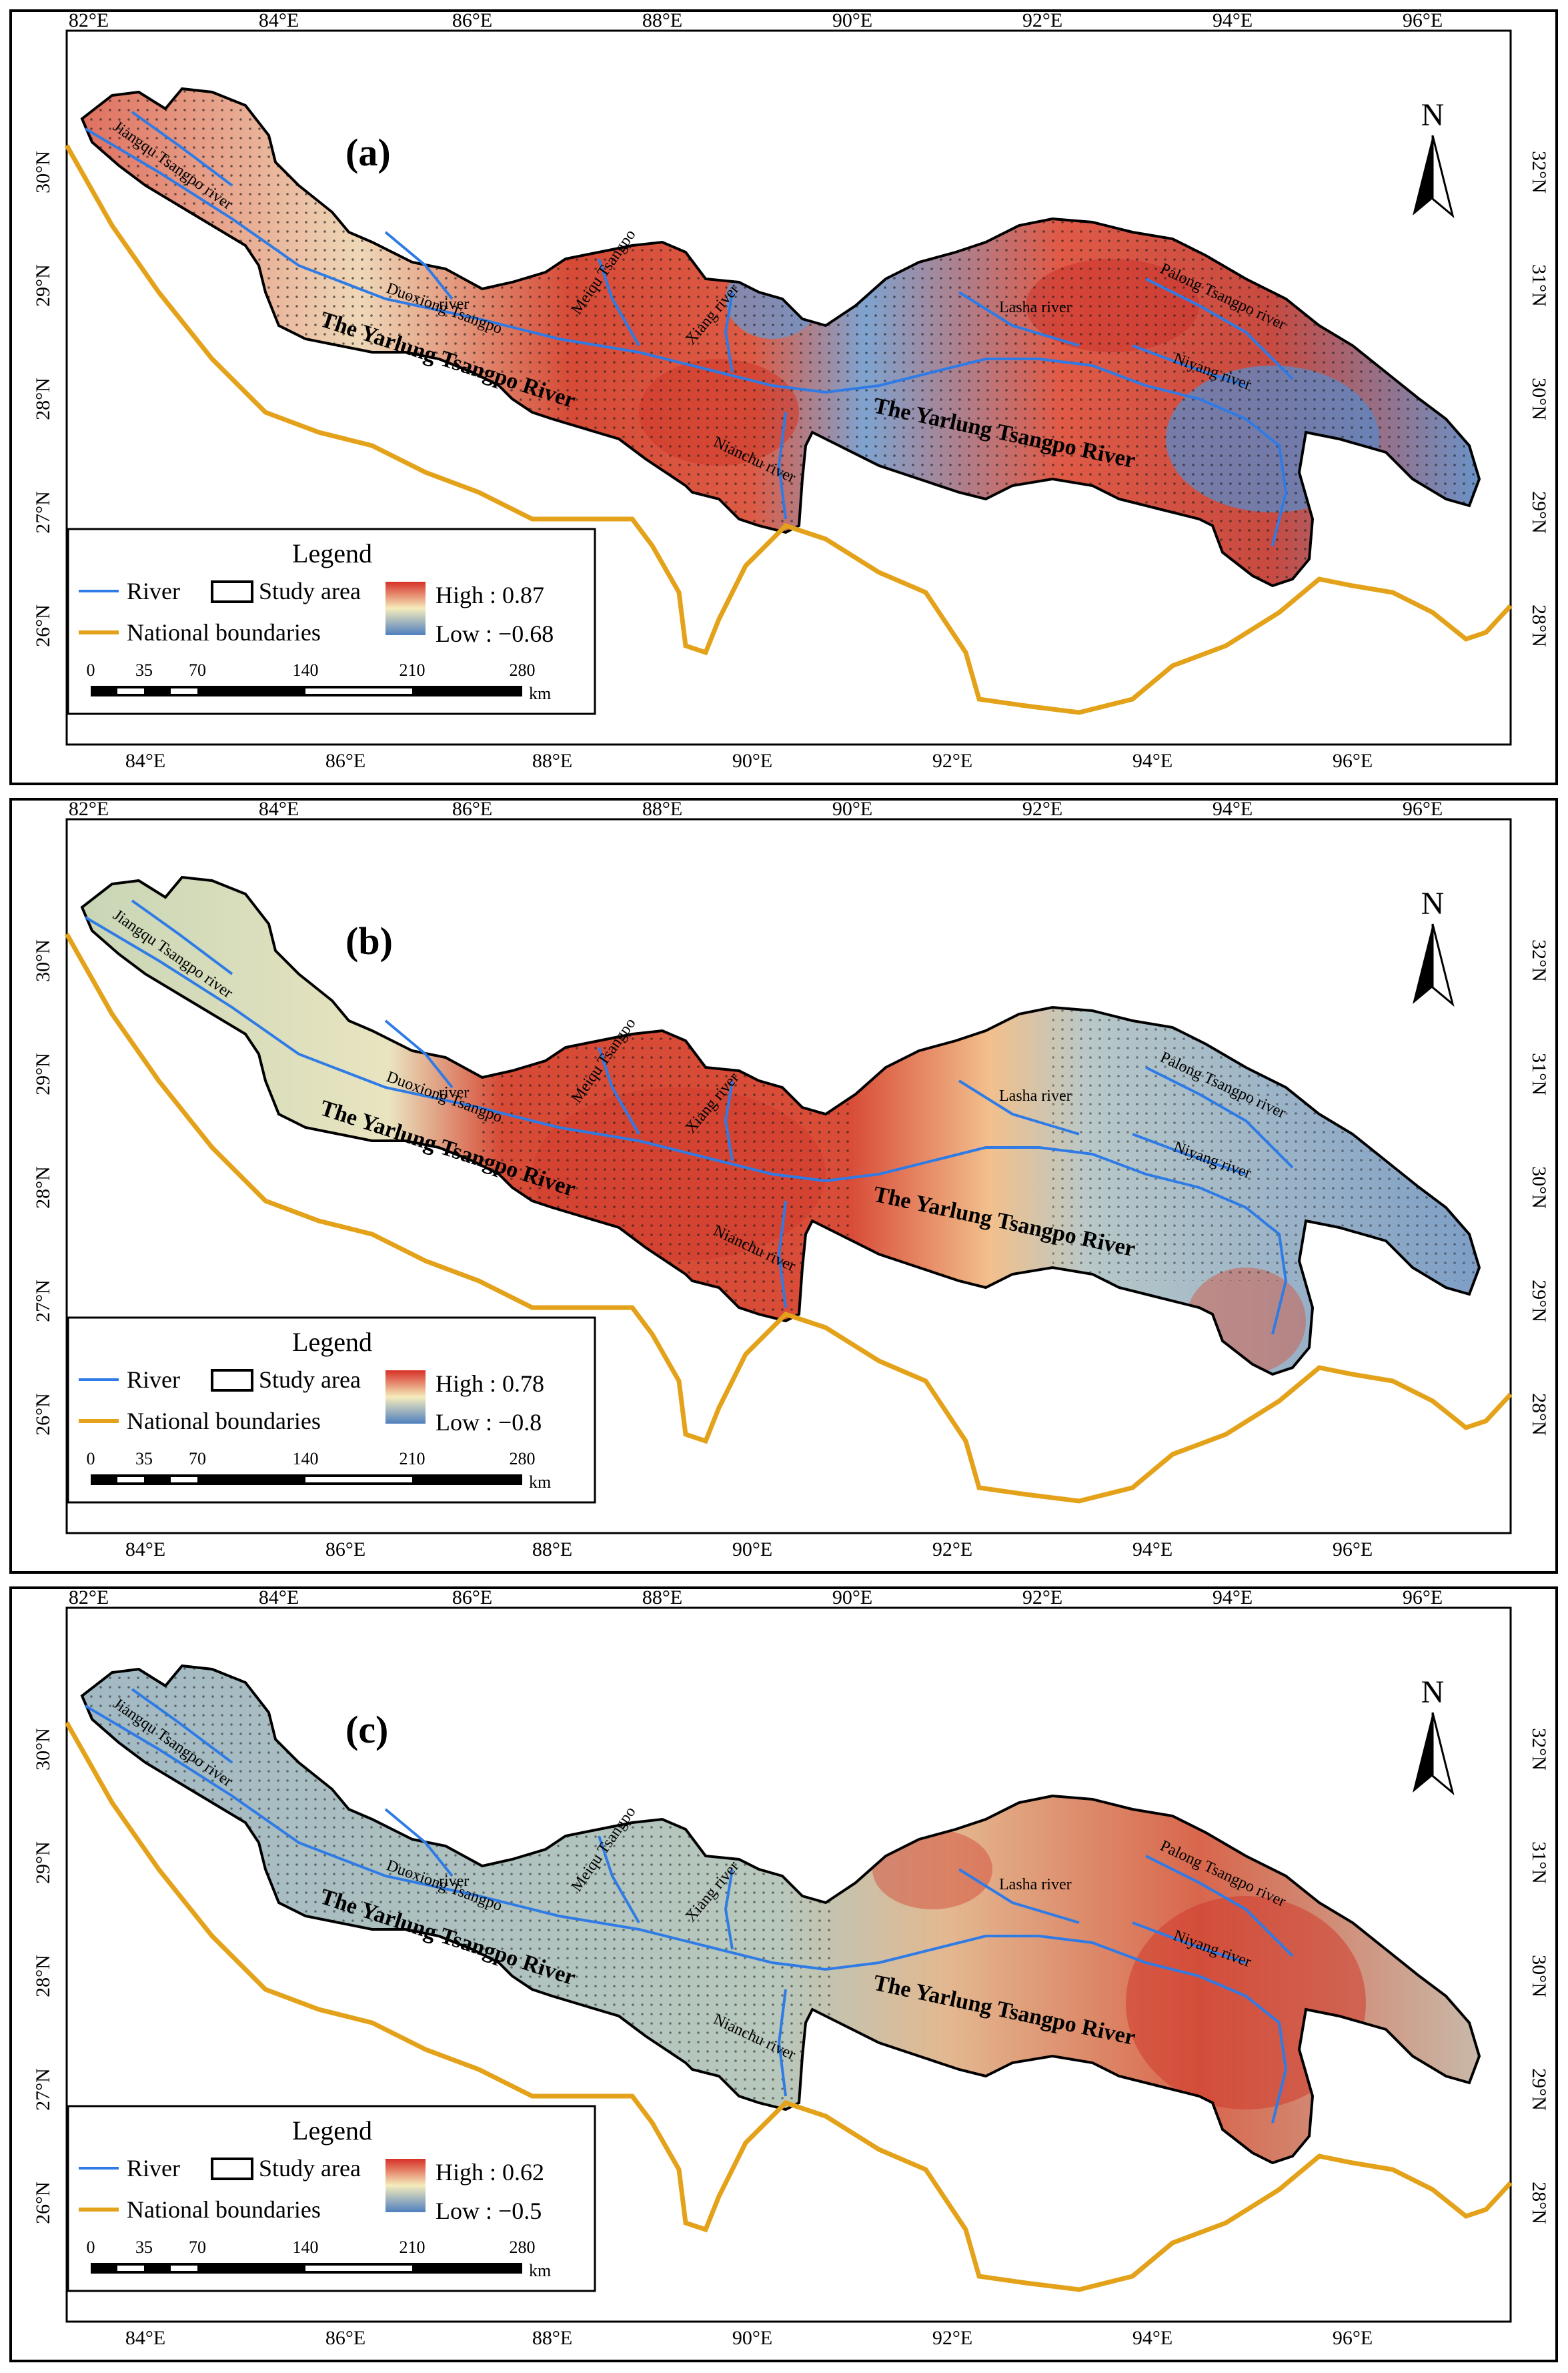 The width and height of the screenshot is (1568, 2373). What do you see at coordinates (523, 1458) in the screenshot?
I see `svg-text: 280` at bounding box center [523, 1458].